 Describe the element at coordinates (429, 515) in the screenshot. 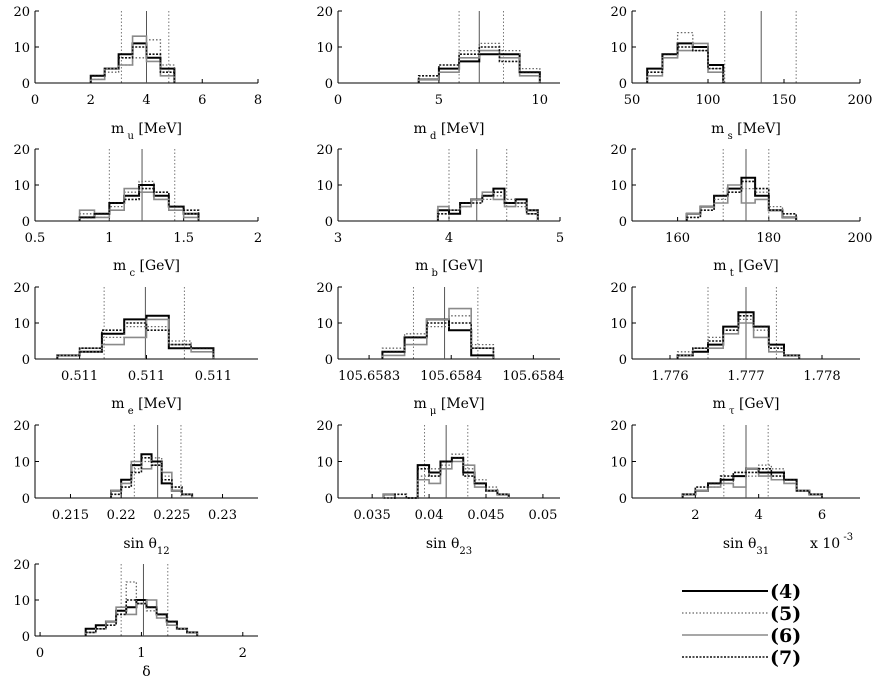

I see `x-tick-label: 0.04` at that location.